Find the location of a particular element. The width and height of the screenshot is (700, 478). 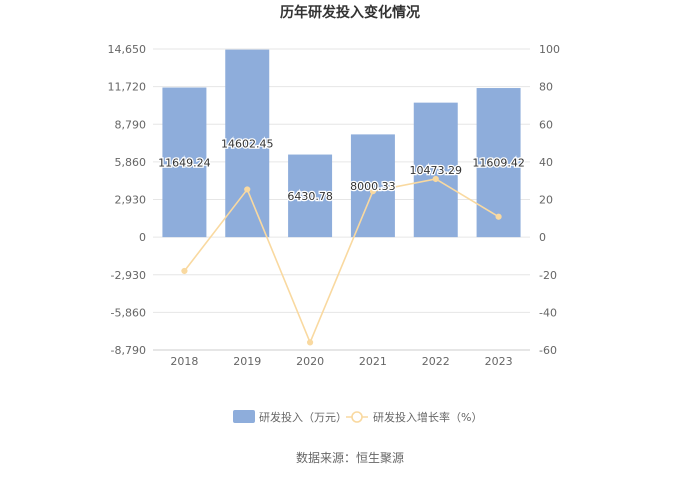

legend: 研发投入（万元） 研发投入增长率（%） is located at coordinates (357, 417).